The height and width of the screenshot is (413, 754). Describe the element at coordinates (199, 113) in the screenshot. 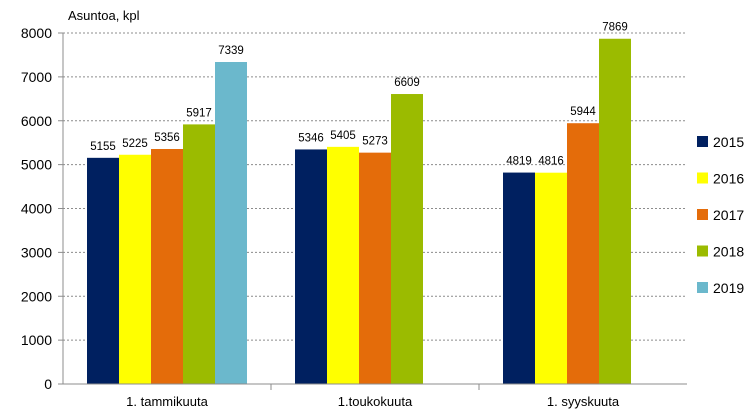

I see `data-label: 5917` at that location.